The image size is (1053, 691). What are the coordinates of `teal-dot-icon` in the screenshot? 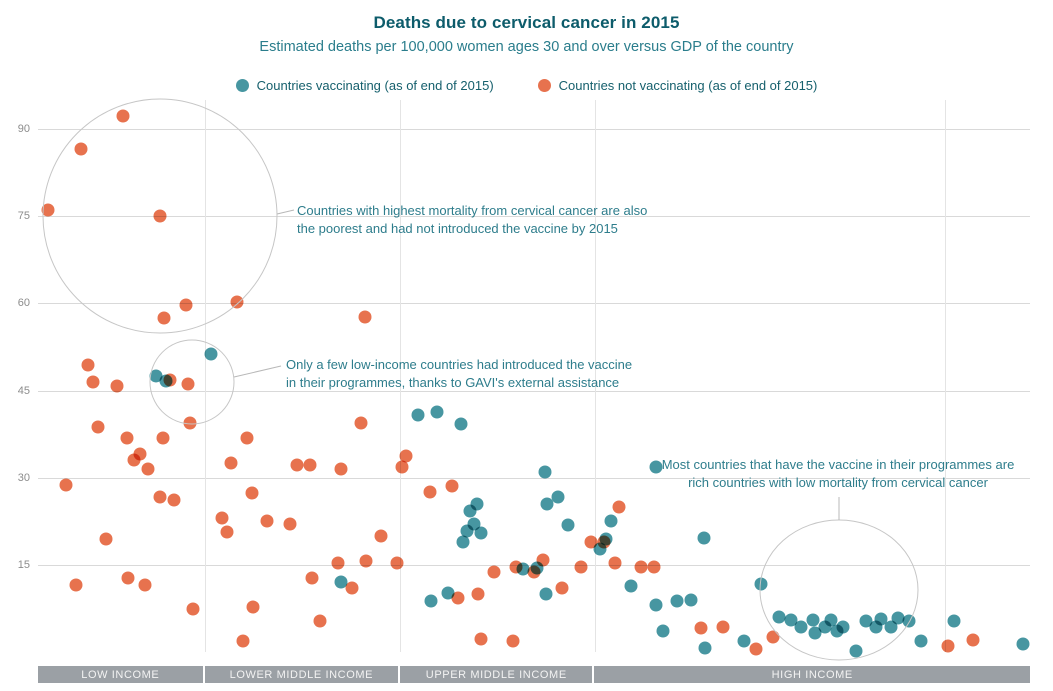 It's located at (242, 85).